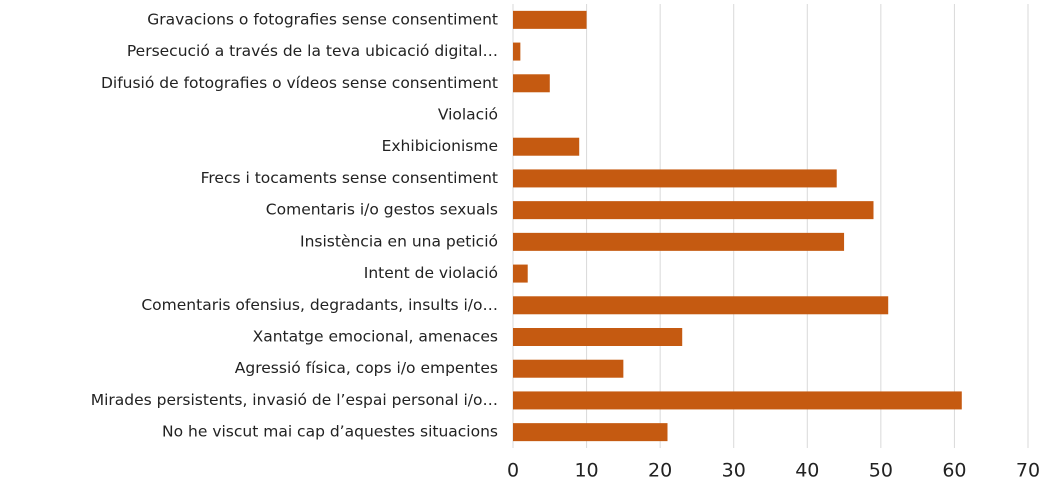  What do you see at coordinates (807, 471) in the screenshot?
I see `x-tick-label: 40` at bounding box center [807, 471].